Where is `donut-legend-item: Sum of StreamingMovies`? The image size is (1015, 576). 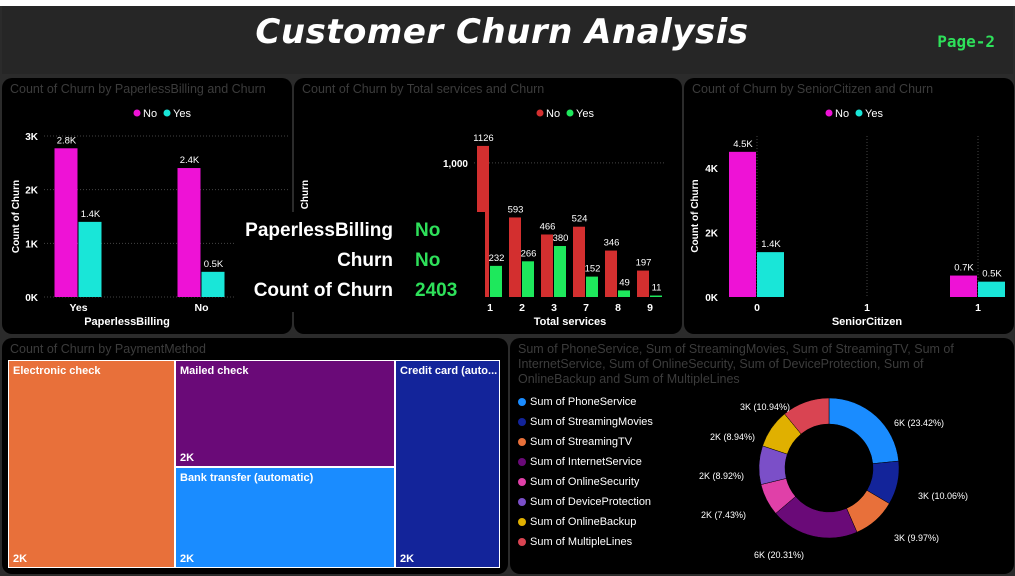
donut-legend-item: Sum of StreamingMovies is located at coordinates (585, 424).